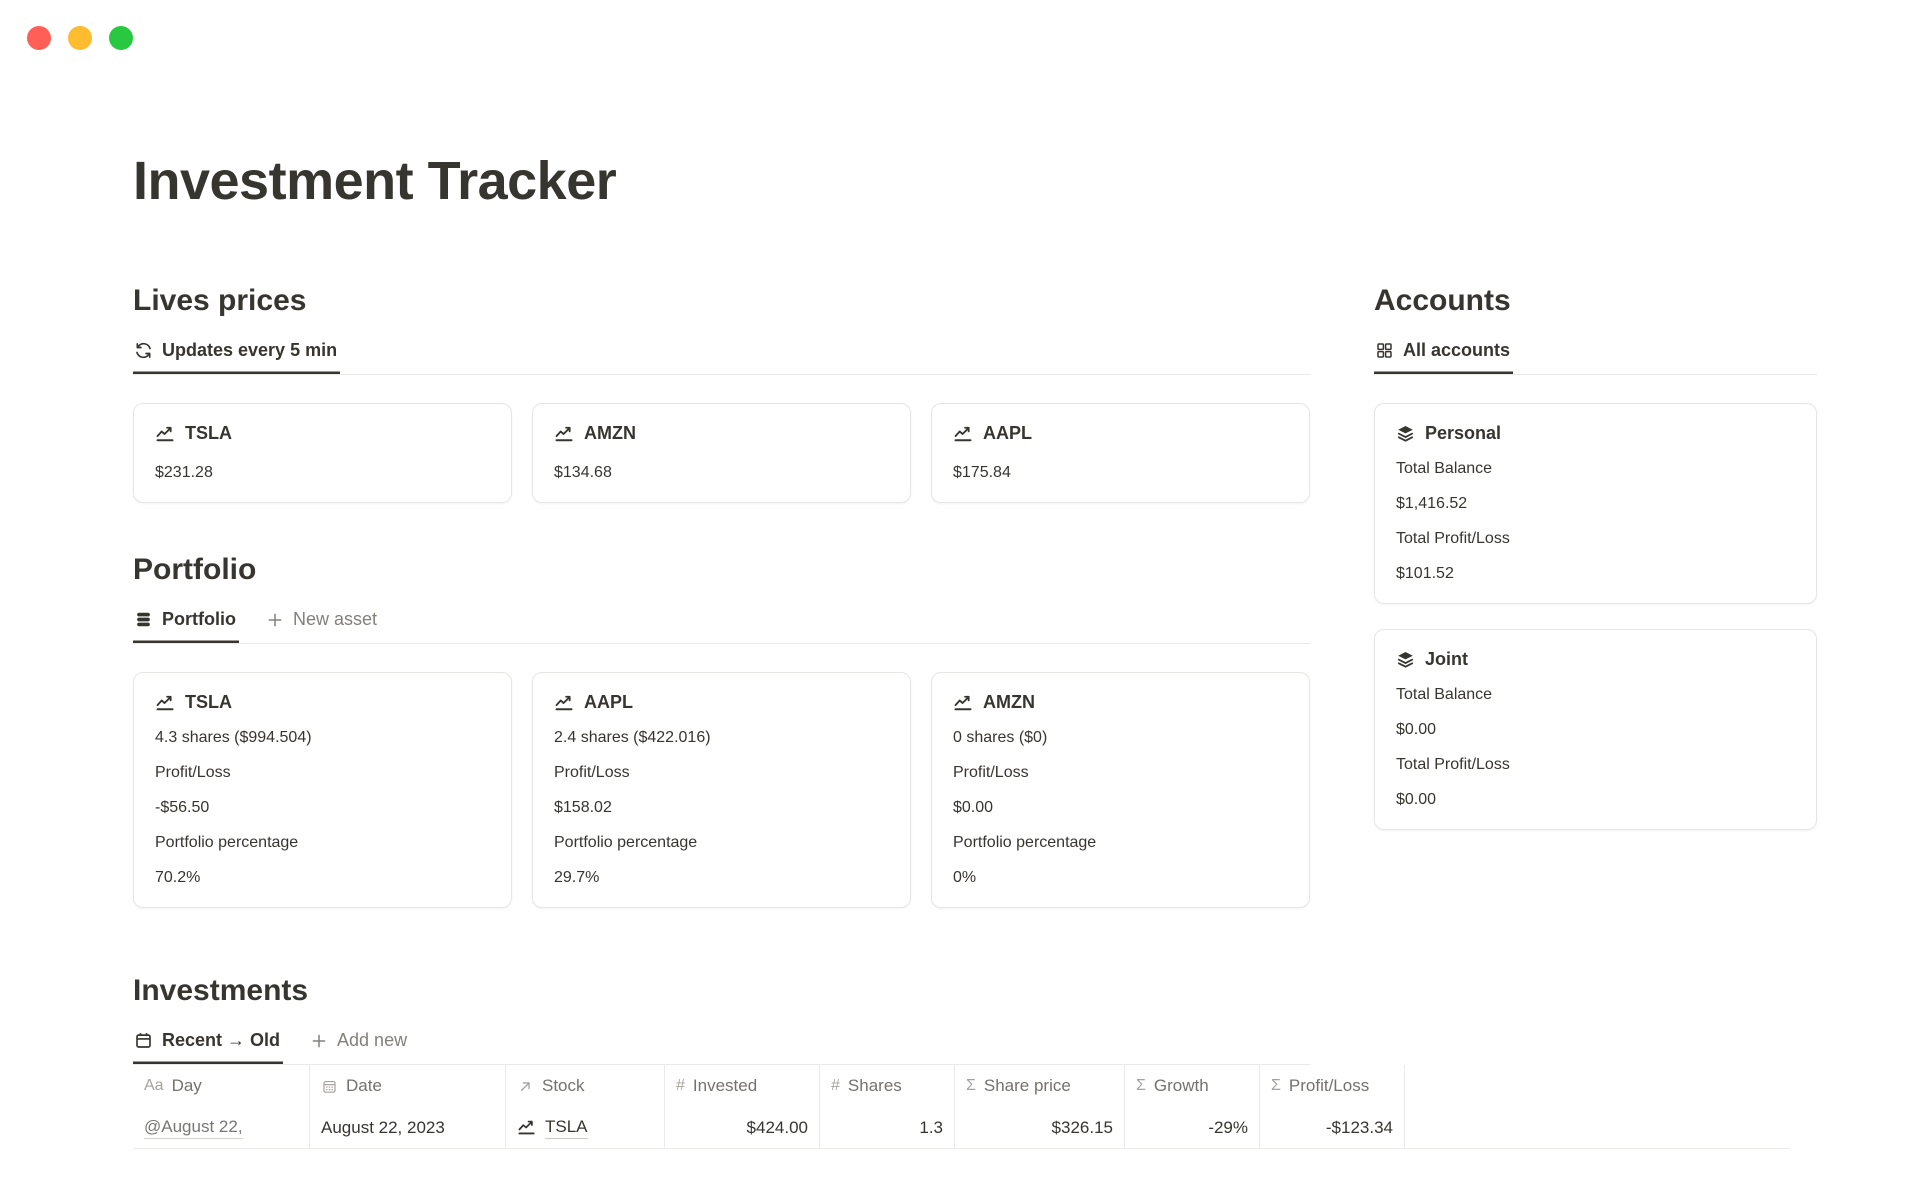  I want to click on investments-table: Aa Day Date Stock # In, so click(961, 1107).